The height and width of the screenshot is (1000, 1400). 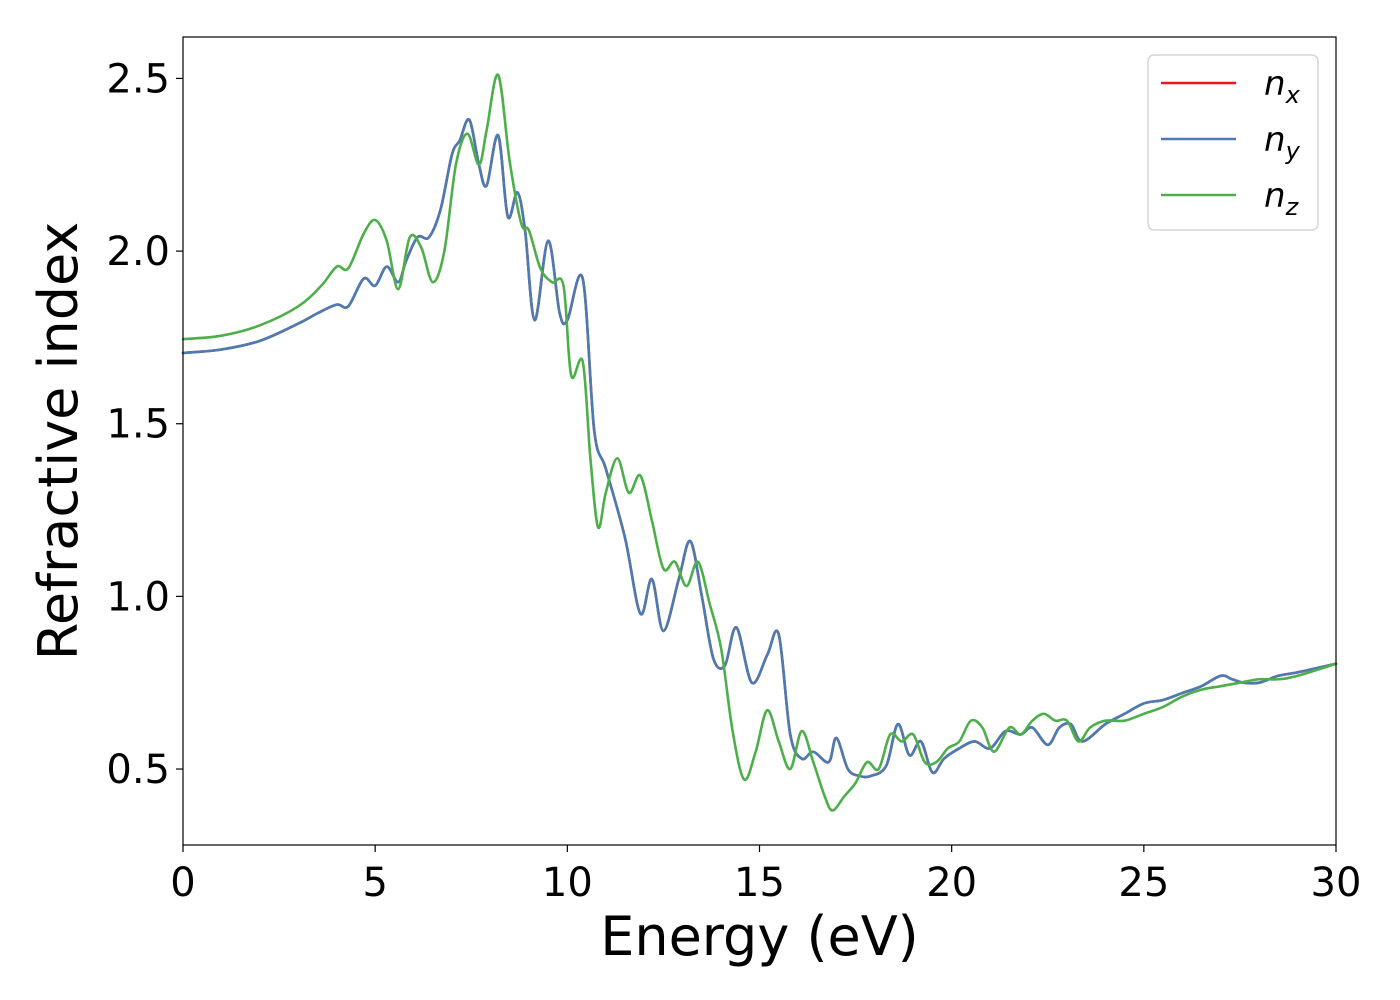 I want to click on x-tick-label: 30, so click(x=1336, y=883).